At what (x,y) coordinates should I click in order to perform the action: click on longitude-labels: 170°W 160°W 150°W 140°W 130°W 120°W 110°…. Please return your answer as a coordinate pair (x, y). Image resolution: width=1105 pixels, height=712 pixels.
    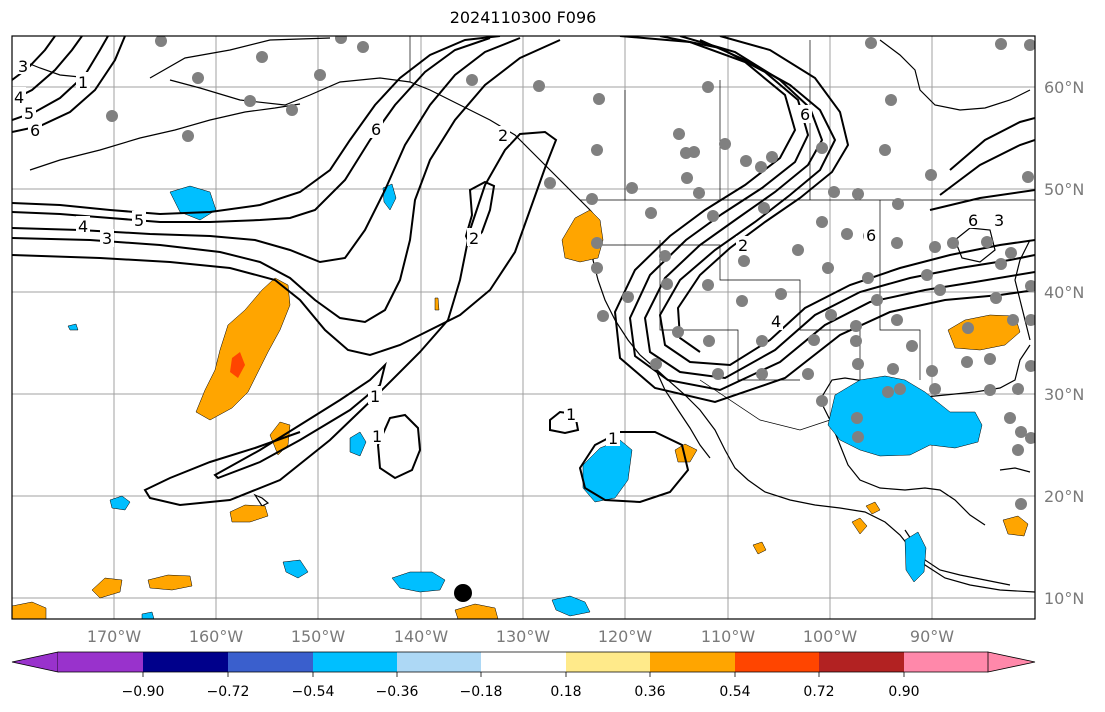
    Looking at the image, I should click on (520, 636).